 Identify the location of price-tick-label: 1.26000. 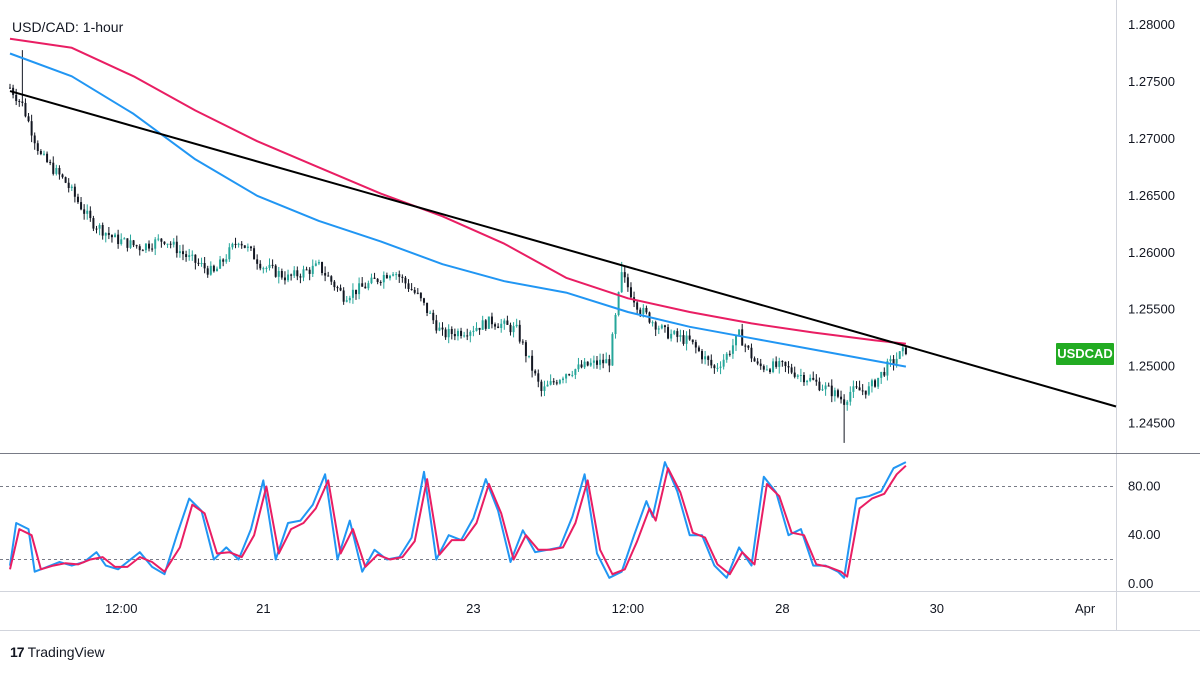
(1151, 252).